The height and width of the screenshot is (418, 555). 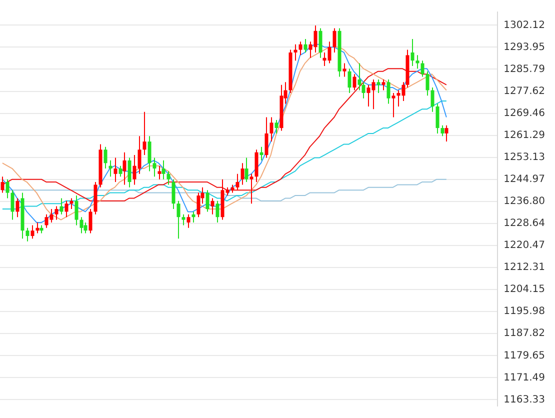 What do you see at coordinates (525, 69) in the screenshot?
I see `y-tick-label: 1285.79` at bounding box center [525, 69].